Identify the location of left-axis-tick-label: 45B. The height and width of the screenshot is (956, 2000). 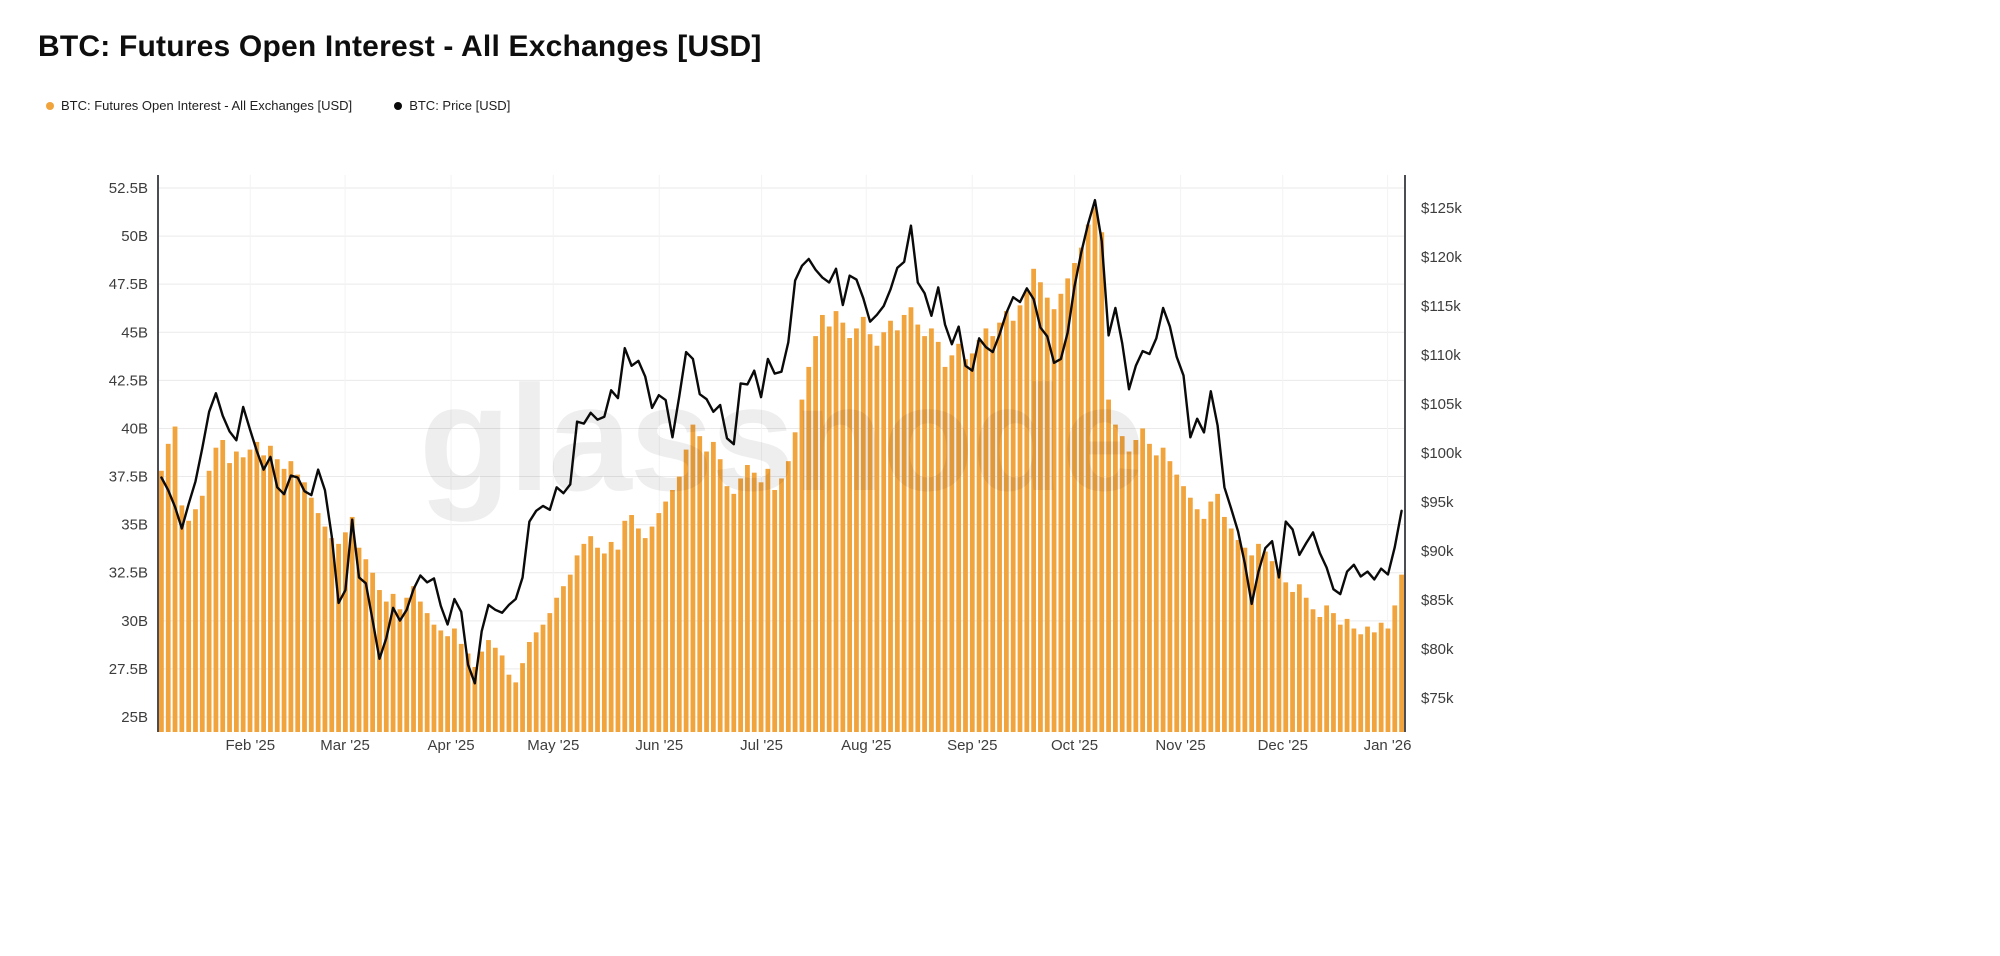
(134, 332).